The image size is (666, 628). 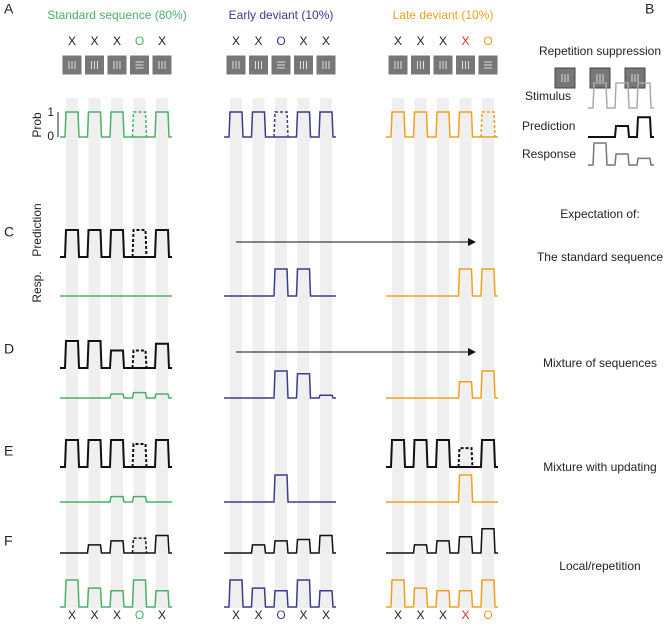 I want to click on axis-label: Resp., so click(x=37, y=286).